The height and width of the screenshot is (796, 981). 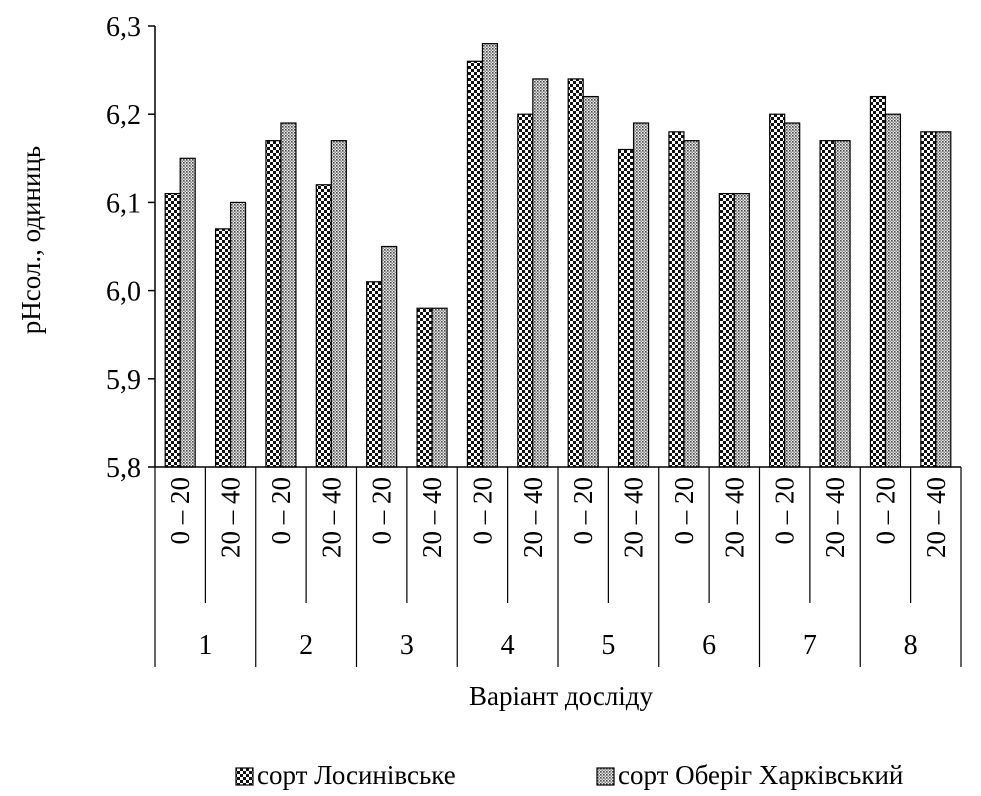 I want to click on y-axis: 5,8 5,9 6,0 6,1 6,2 6,3, so click(x=131, y=248).